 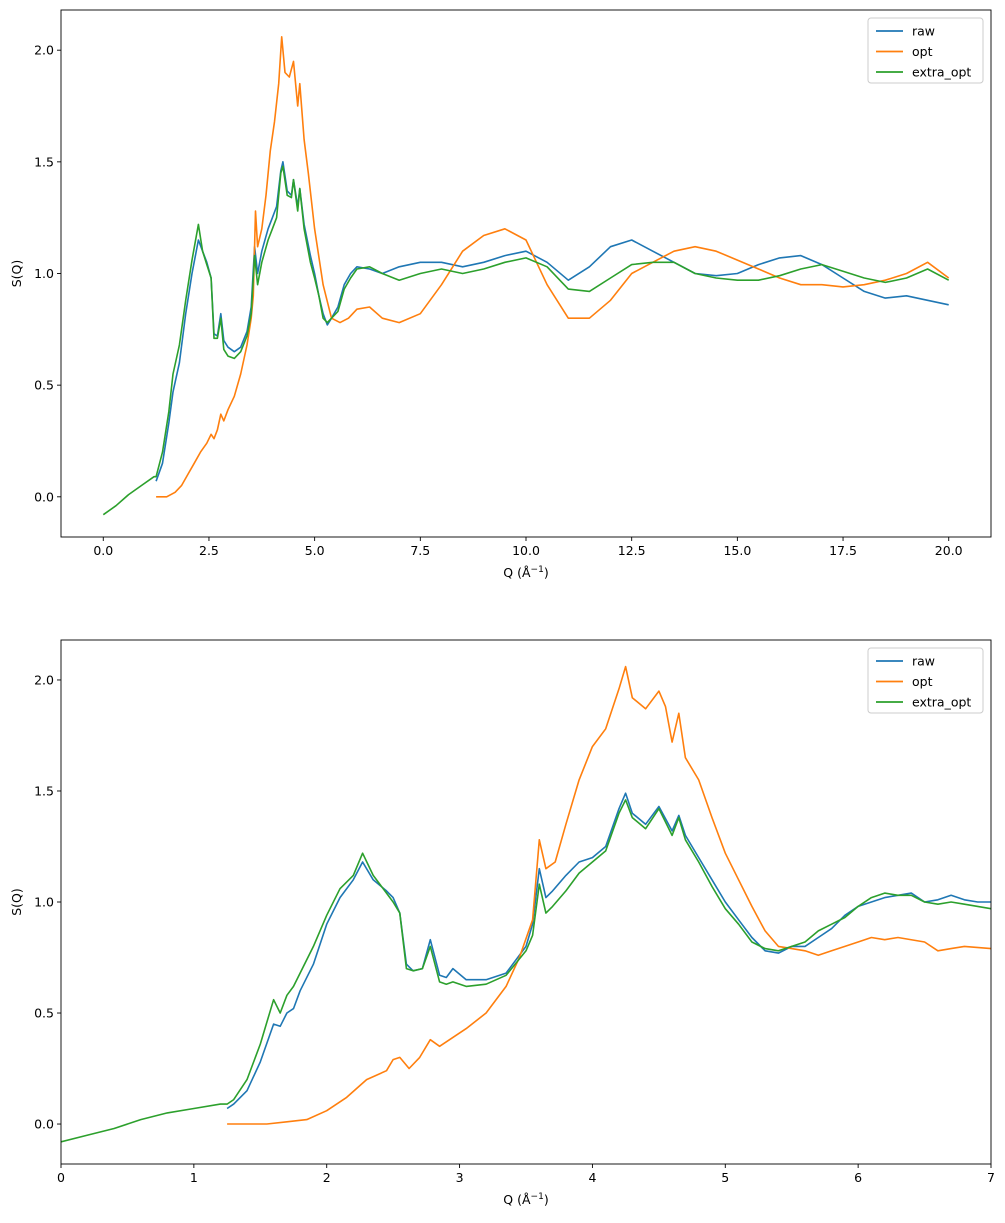 I want to click on chart2-y-tick-label: 1.5, so click(x=44, y=790).